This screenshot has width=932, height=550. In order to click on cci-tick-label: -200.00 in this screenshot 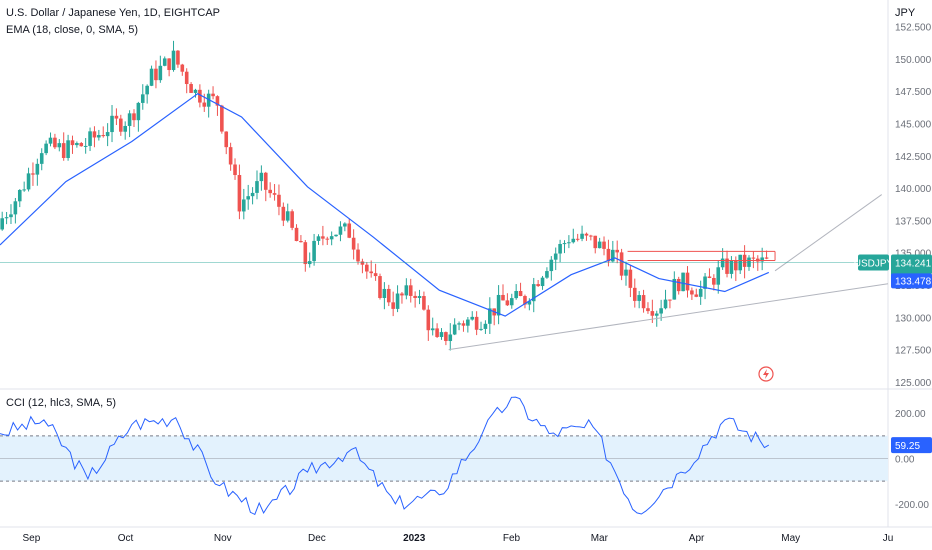, I will do `click(912, 505)`.